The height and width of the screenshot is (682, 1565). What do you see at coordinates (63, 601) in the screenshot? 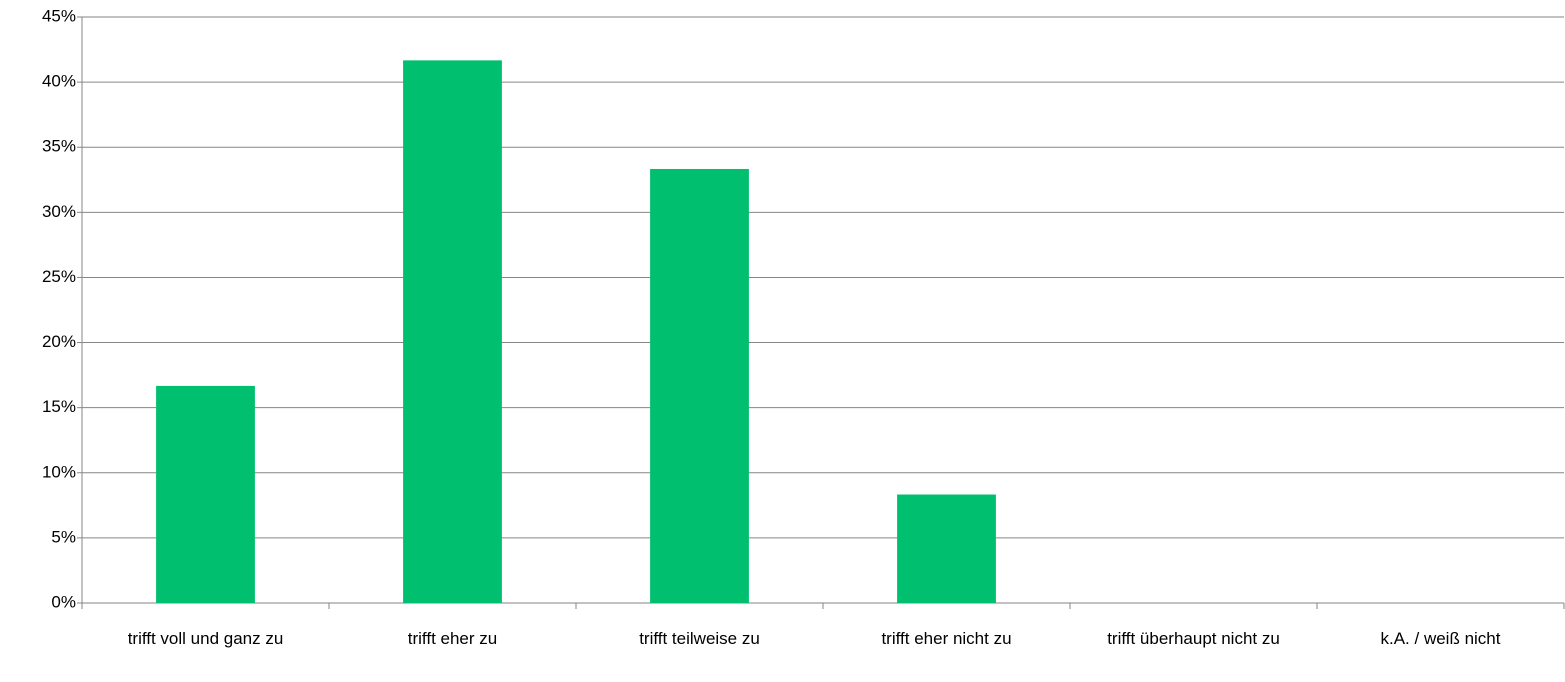
I see `y-tick-label: 0%` at bounding box center [63, 601].